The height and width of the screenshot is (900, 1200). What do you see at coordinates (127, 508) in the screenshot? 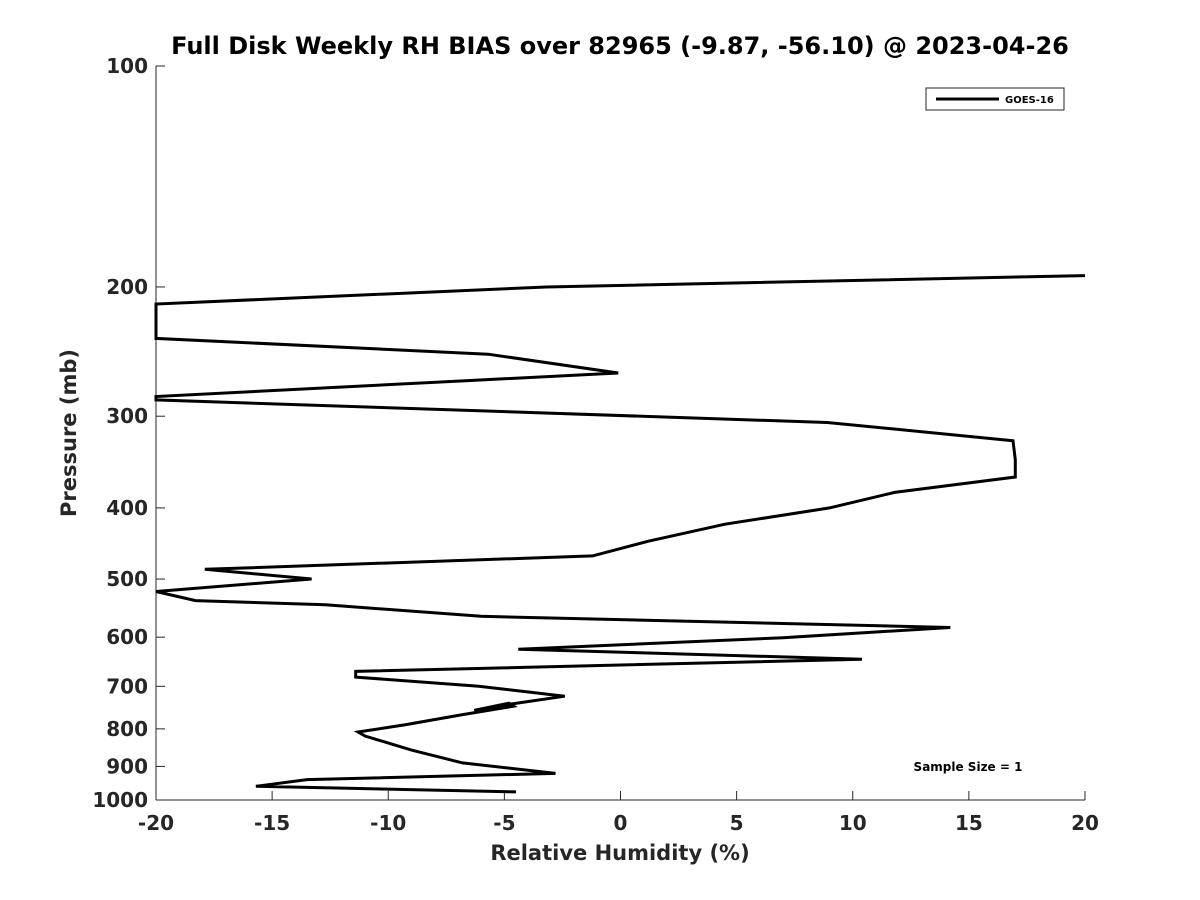
I see `y-tick-label: 400` at bounding box center [127, 508].